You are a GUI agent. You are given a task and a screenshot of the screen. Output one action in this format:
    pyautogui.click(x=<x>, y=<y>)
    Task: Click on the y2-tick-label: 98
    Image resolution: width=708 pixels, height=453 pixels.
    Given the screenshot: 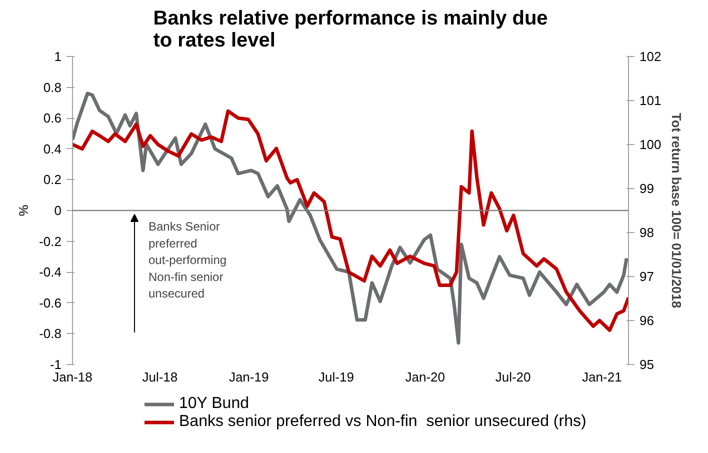 What is the action you would take?
    pyautogui.click(x=647, y=232)
    